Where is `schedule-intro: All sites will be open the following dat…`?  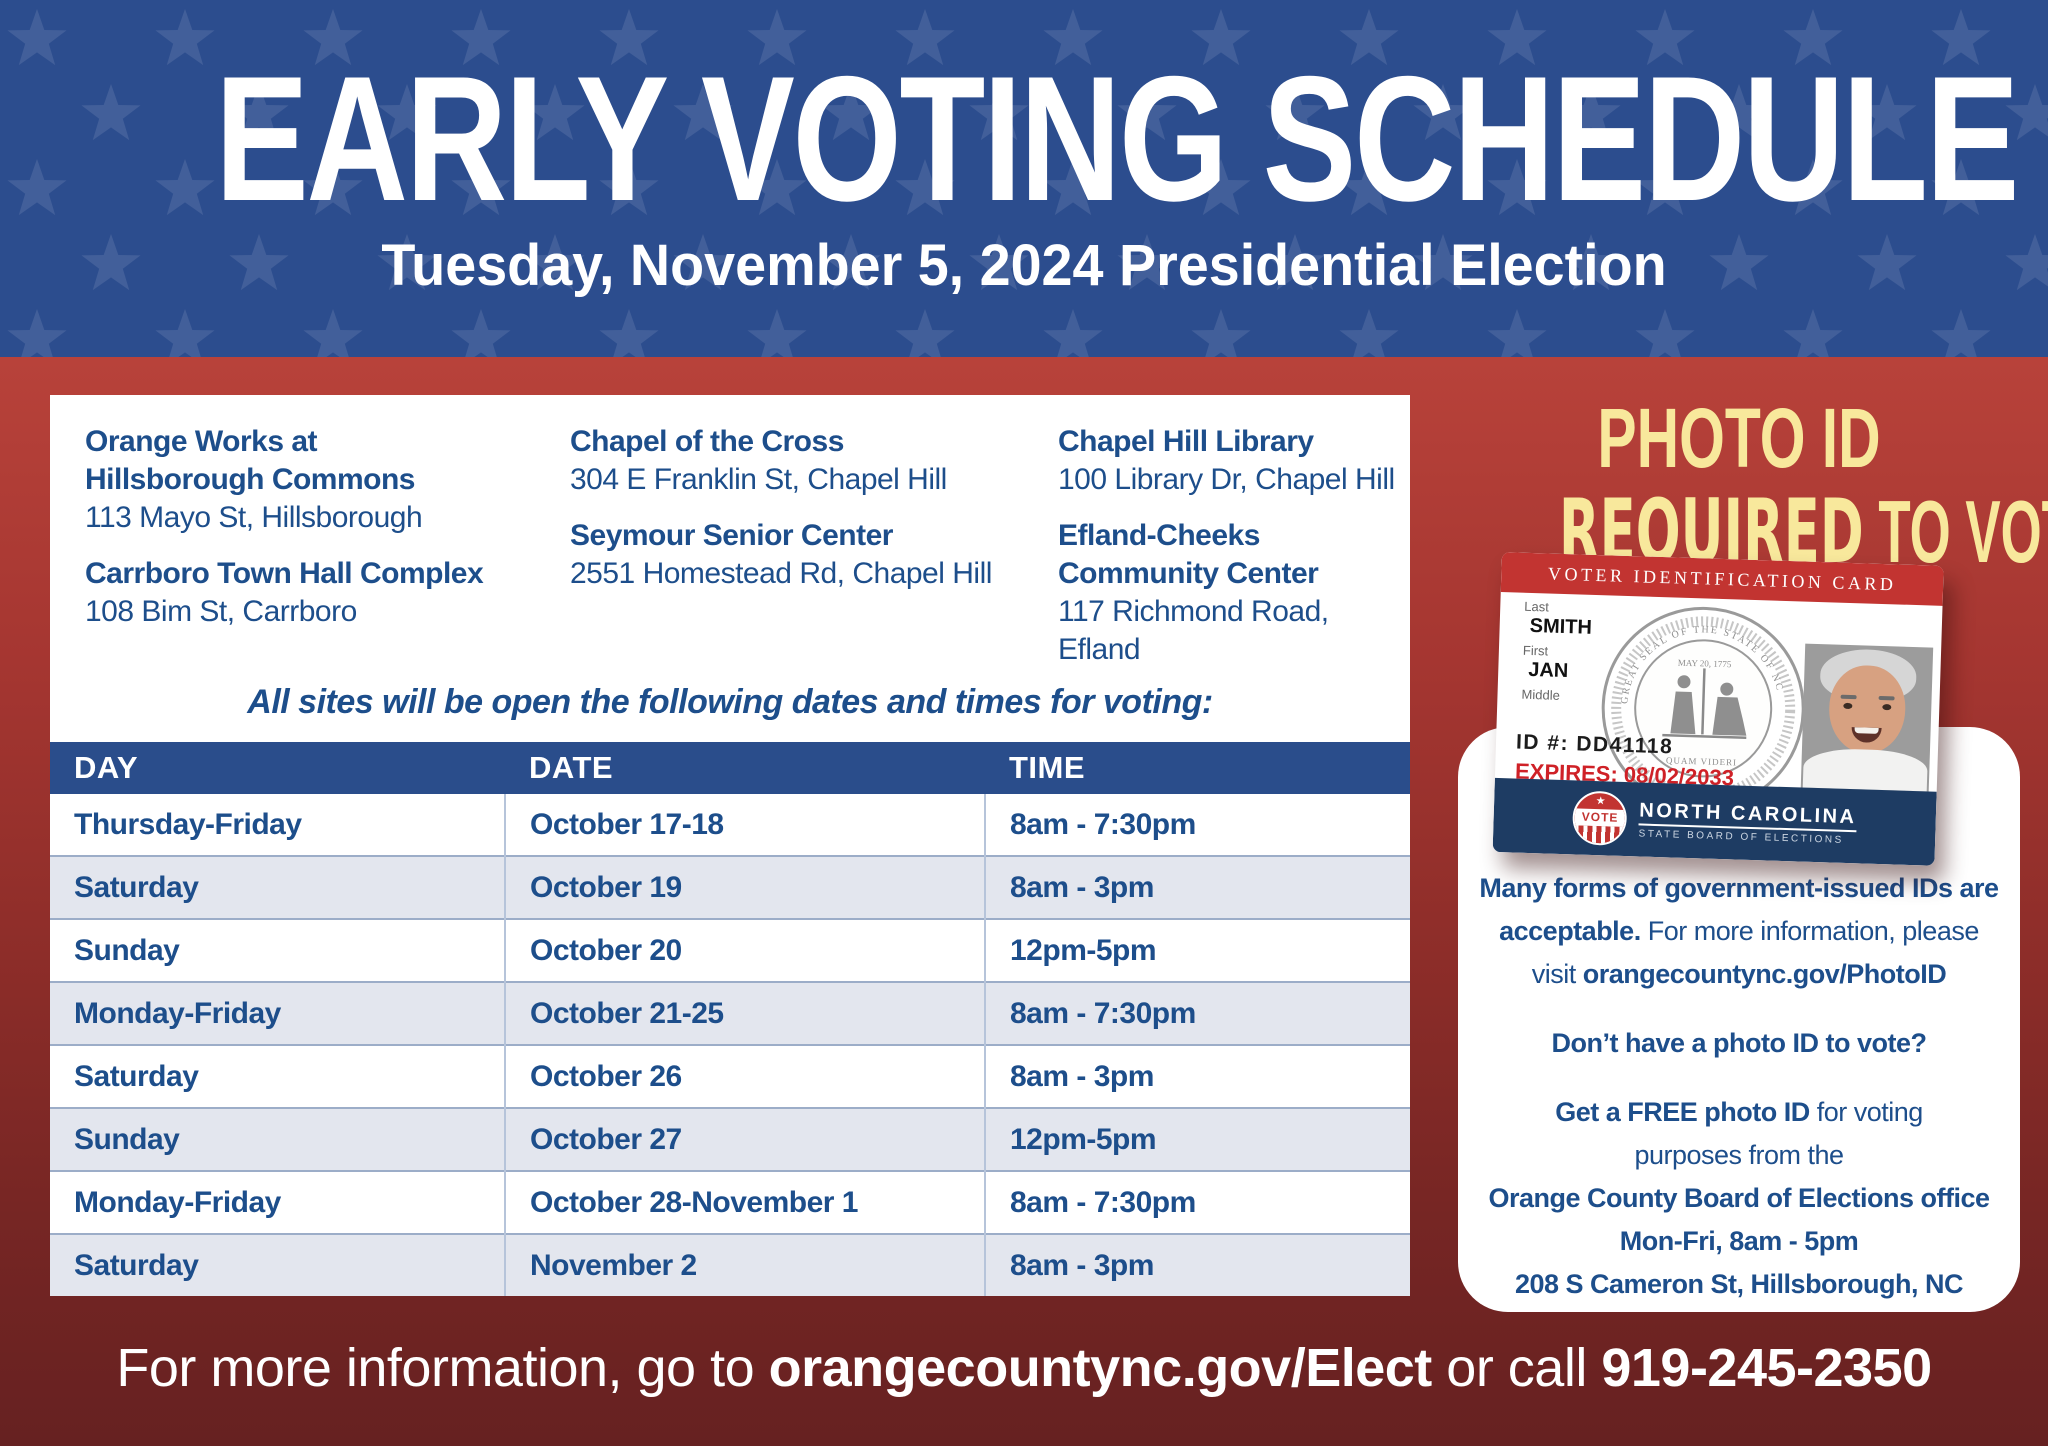 schedule-intro: All sites will be open the following dat… is located at coordinates (730, 702).